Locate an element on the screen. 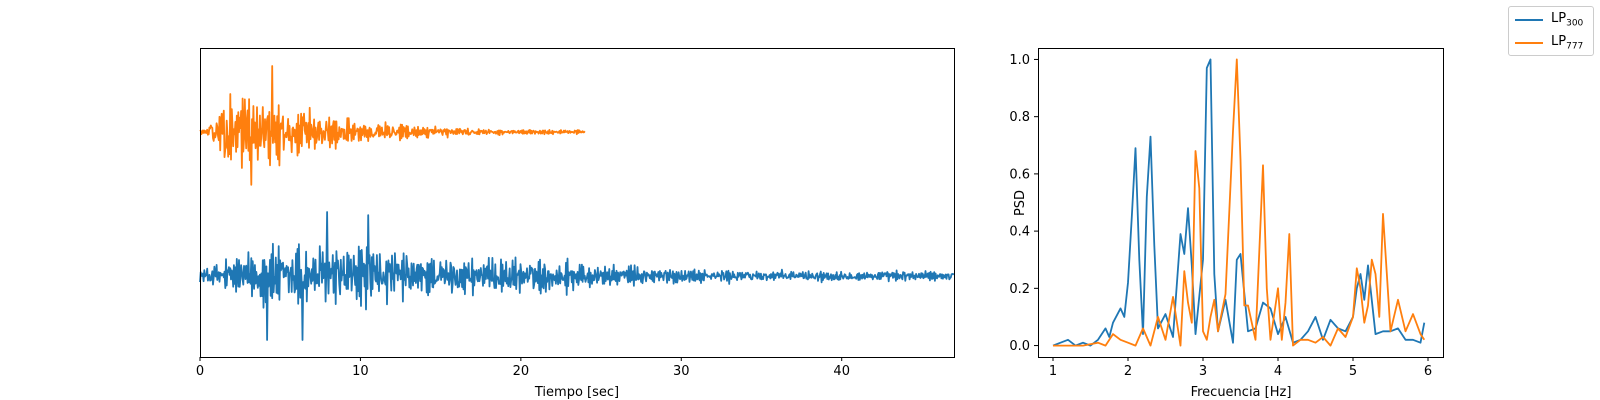 Image resolution: width=1600 pixels, height=400 pixels. time-tick-label: 10 is located at coordinates (360, 371).